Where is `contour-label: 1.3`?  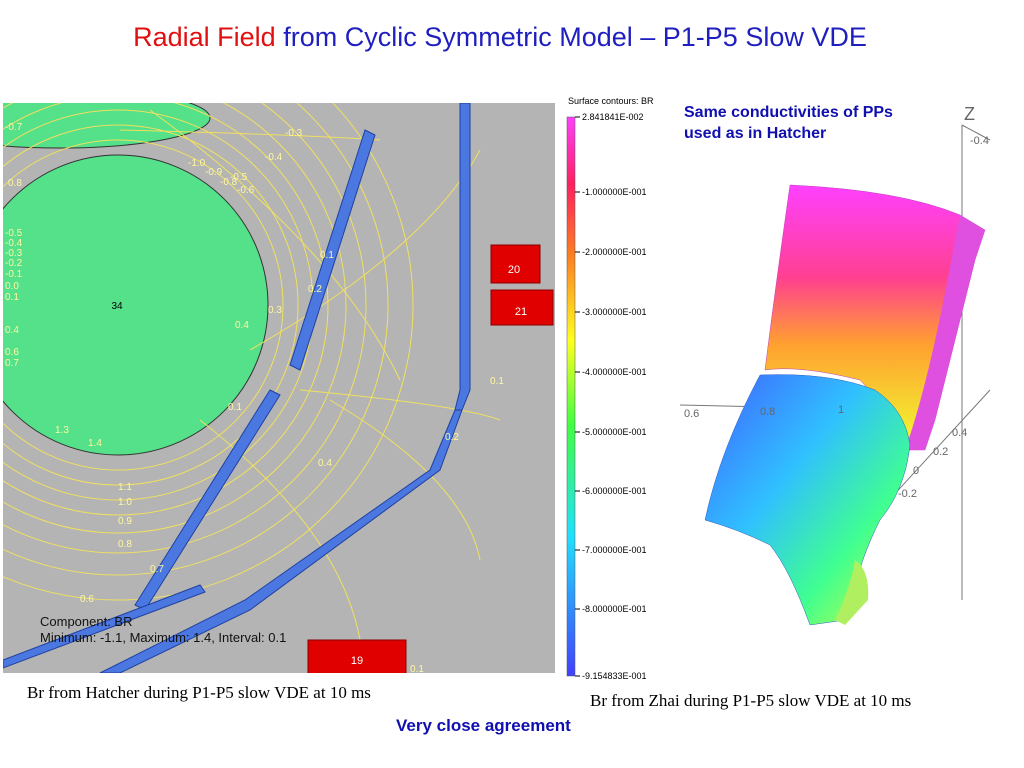
contour-label: 1.3 is located at coordinates (62, 430).